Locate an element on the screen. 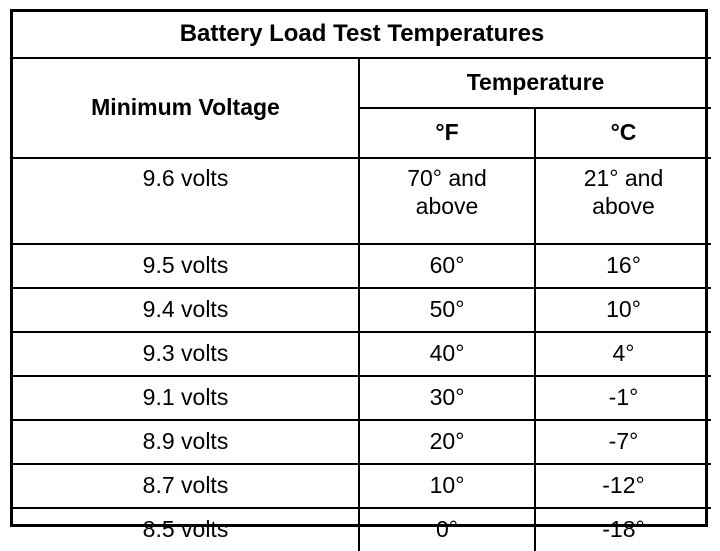 The width and height of the screenshot is (720, 551). unit-header-row: °F °C is located at coordinates (362, 133).